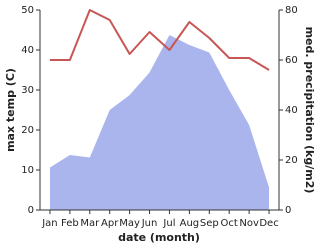 This screenshot has width=320, height=248. Describe the element at coordinates (27, 50) in the screenshot. I see `y-tick-label: 40` at that location.